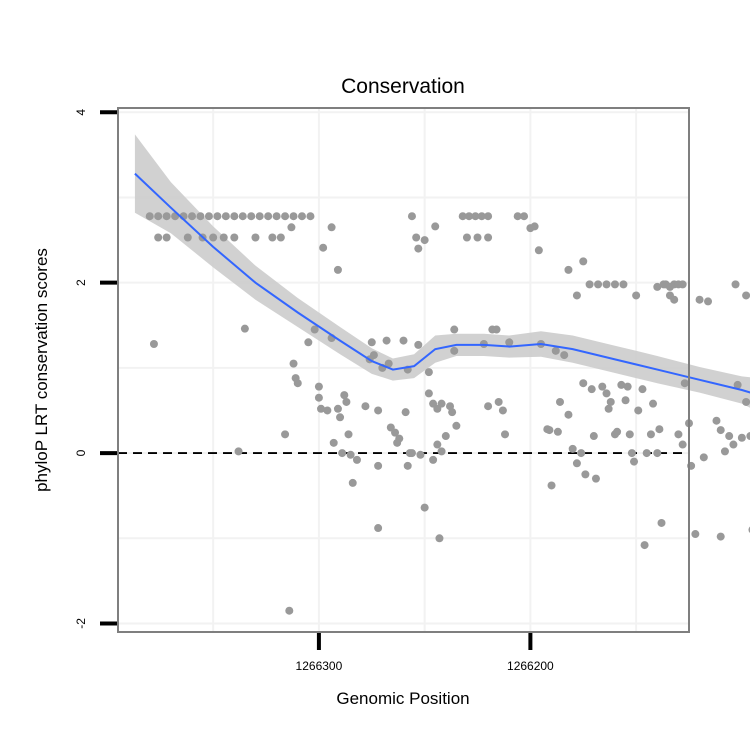  What do you see at coordinates (81, 282) in the screenshot?
I see `y-tick-label: 2` at bounding box center [81, 282].